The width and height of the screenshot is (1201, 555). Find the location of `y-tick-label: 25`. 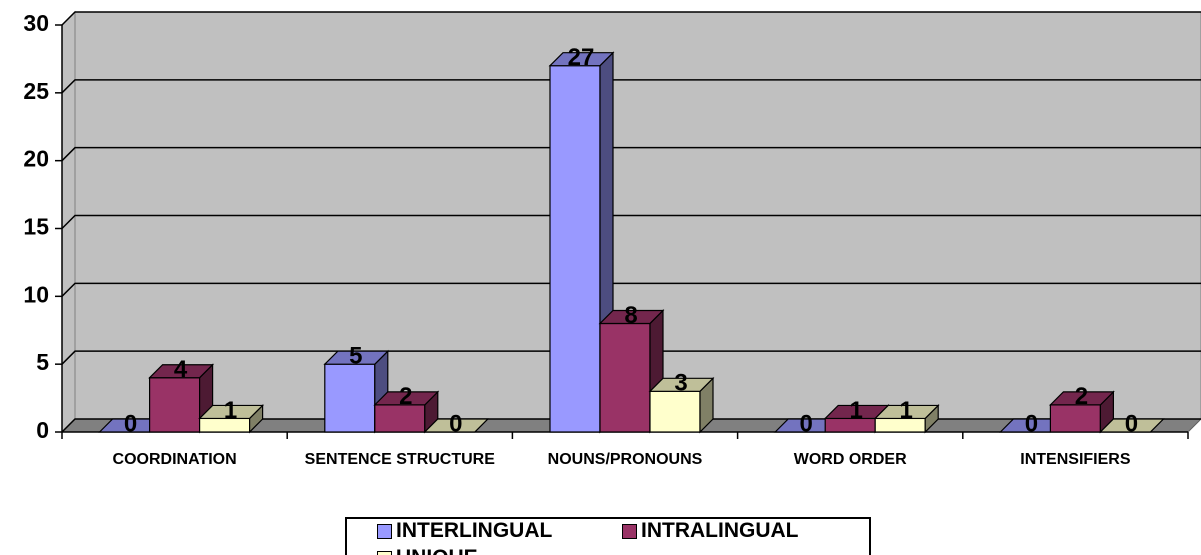

y-tick-label: 25 is located at coordinates (36, 91).